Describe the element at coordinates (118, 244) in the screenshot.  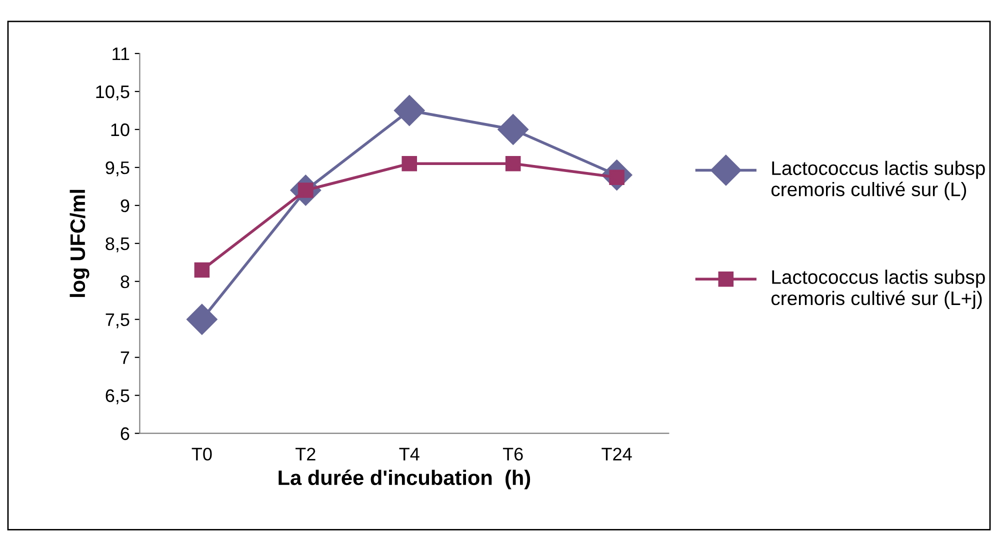
I see `y-tick-label: 8,5` at that location.